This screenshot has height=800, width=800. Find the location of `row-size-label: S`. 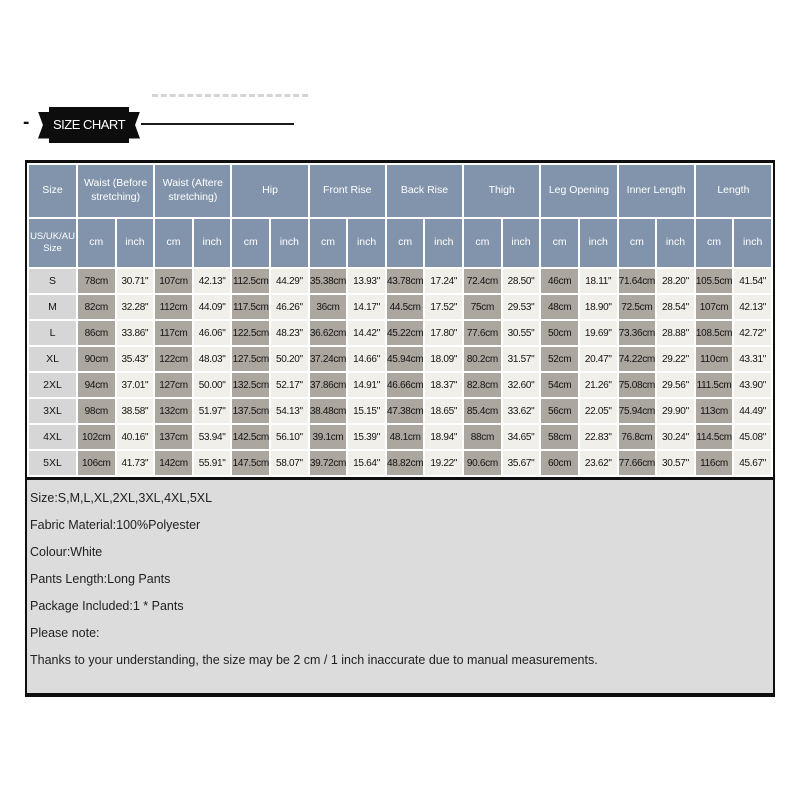

row-size-label: S is located at coordinates (52, 281).